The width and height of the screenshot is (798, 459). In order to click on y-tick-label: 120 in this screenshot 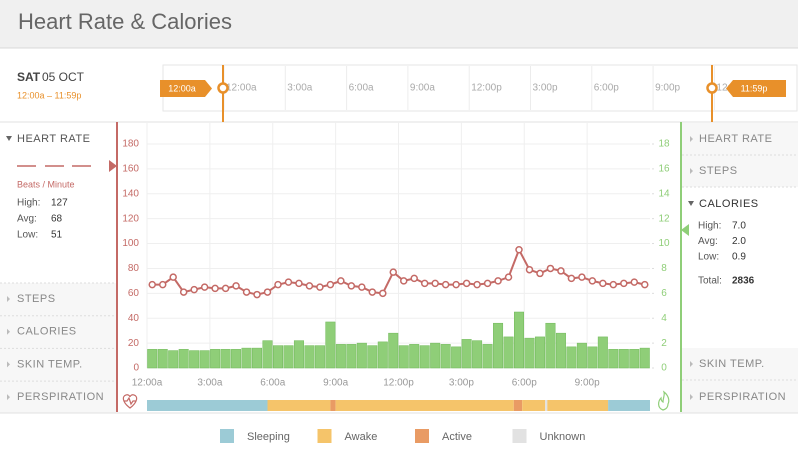, I will do `click(130, 218)`.